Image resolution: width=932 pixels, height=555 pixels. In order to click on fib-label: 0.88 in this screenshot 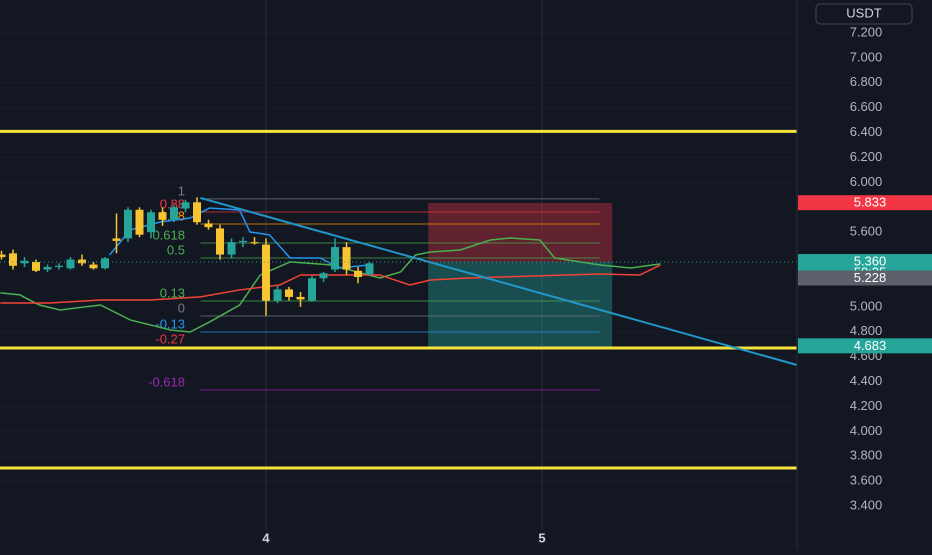, I will do `click(172, 203)`.